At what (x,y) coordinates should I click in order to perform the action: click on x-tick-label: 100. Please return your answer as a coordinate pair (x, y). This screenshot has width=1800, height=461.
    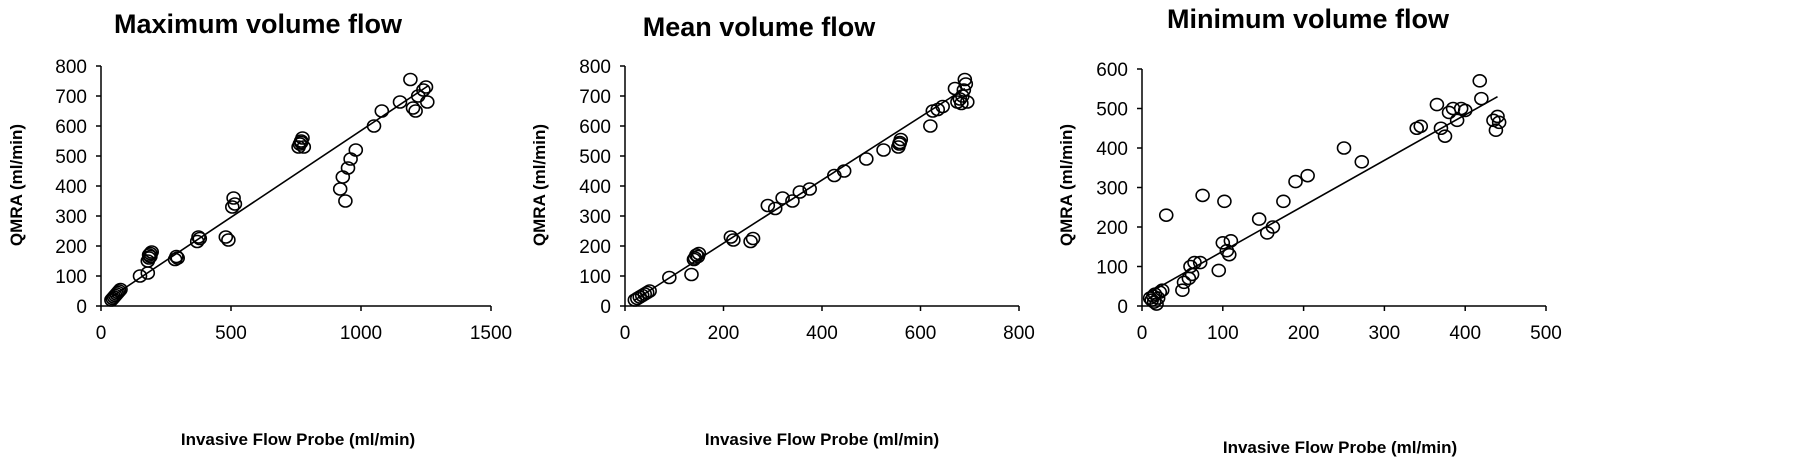
    Looking at the image, I should click on (1223, 333).